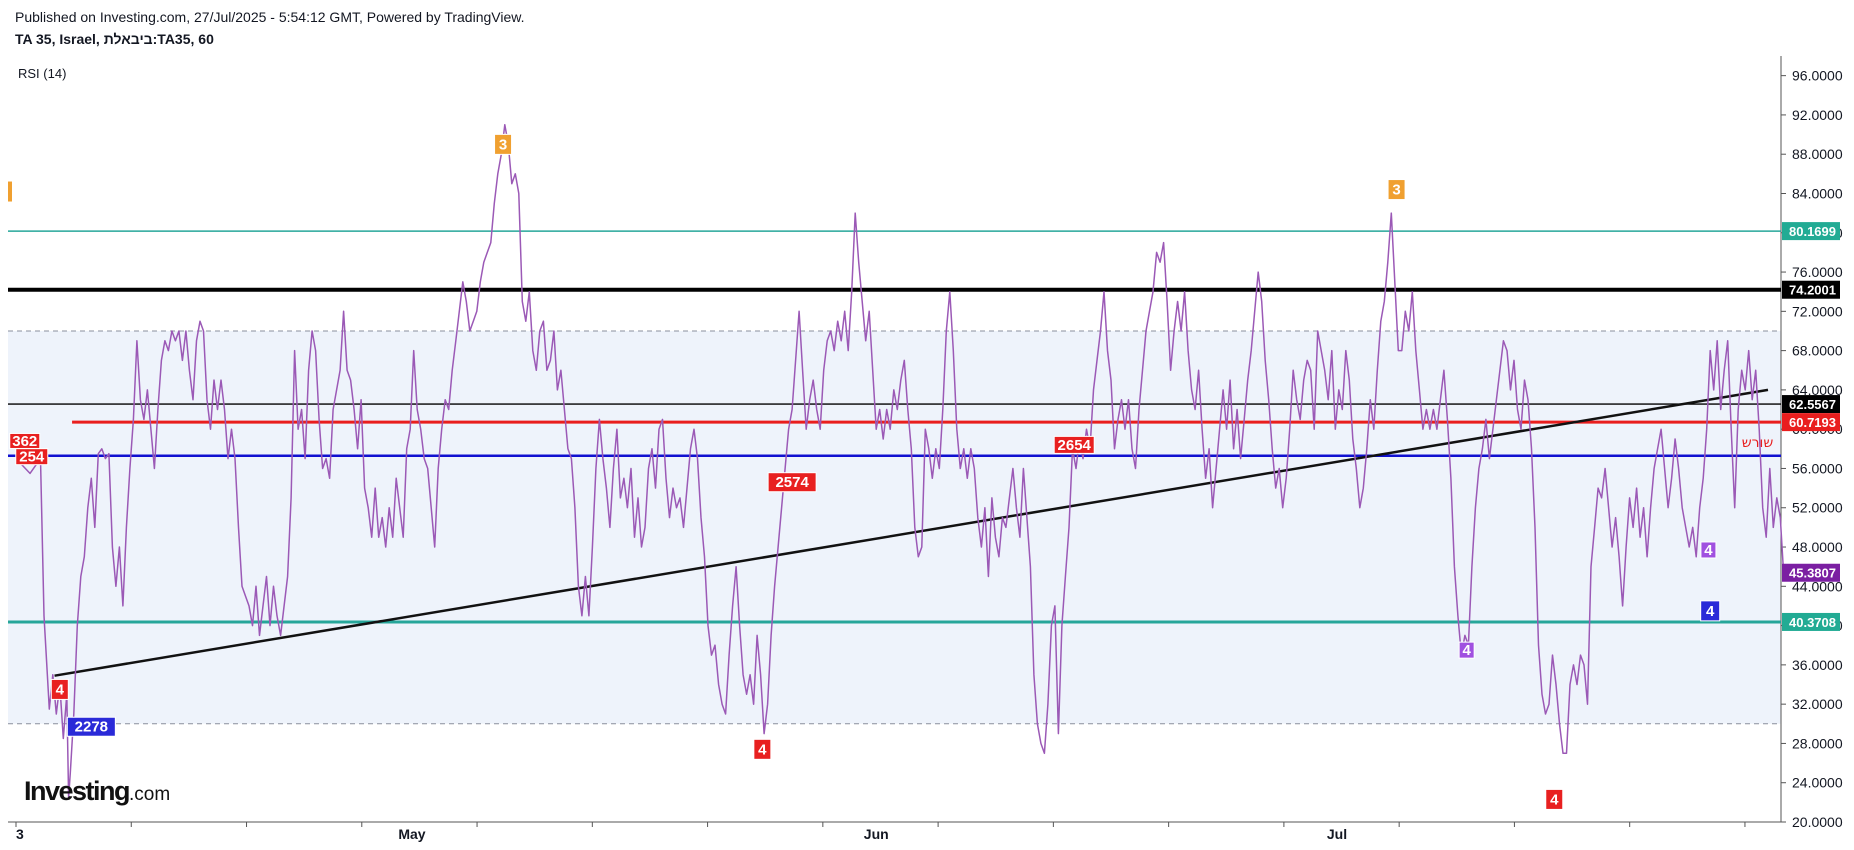  What do you see at coordinates (20, 834) in the screenshot?
I see `x-tick-label: 3` at bounding box center [20, 834].